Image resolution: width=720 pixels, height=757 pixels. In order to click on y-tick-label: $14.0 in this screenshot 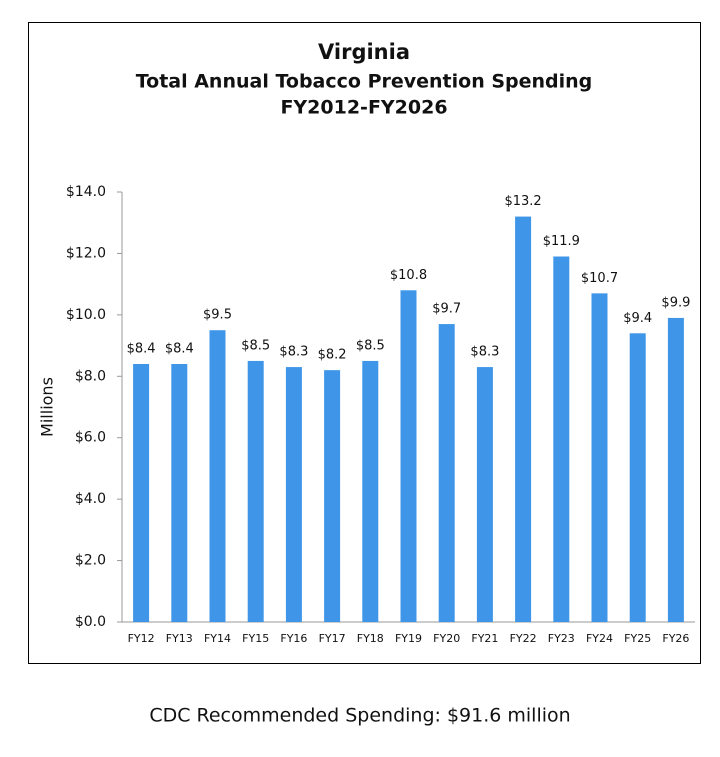, I will do `click(86, 192)`.